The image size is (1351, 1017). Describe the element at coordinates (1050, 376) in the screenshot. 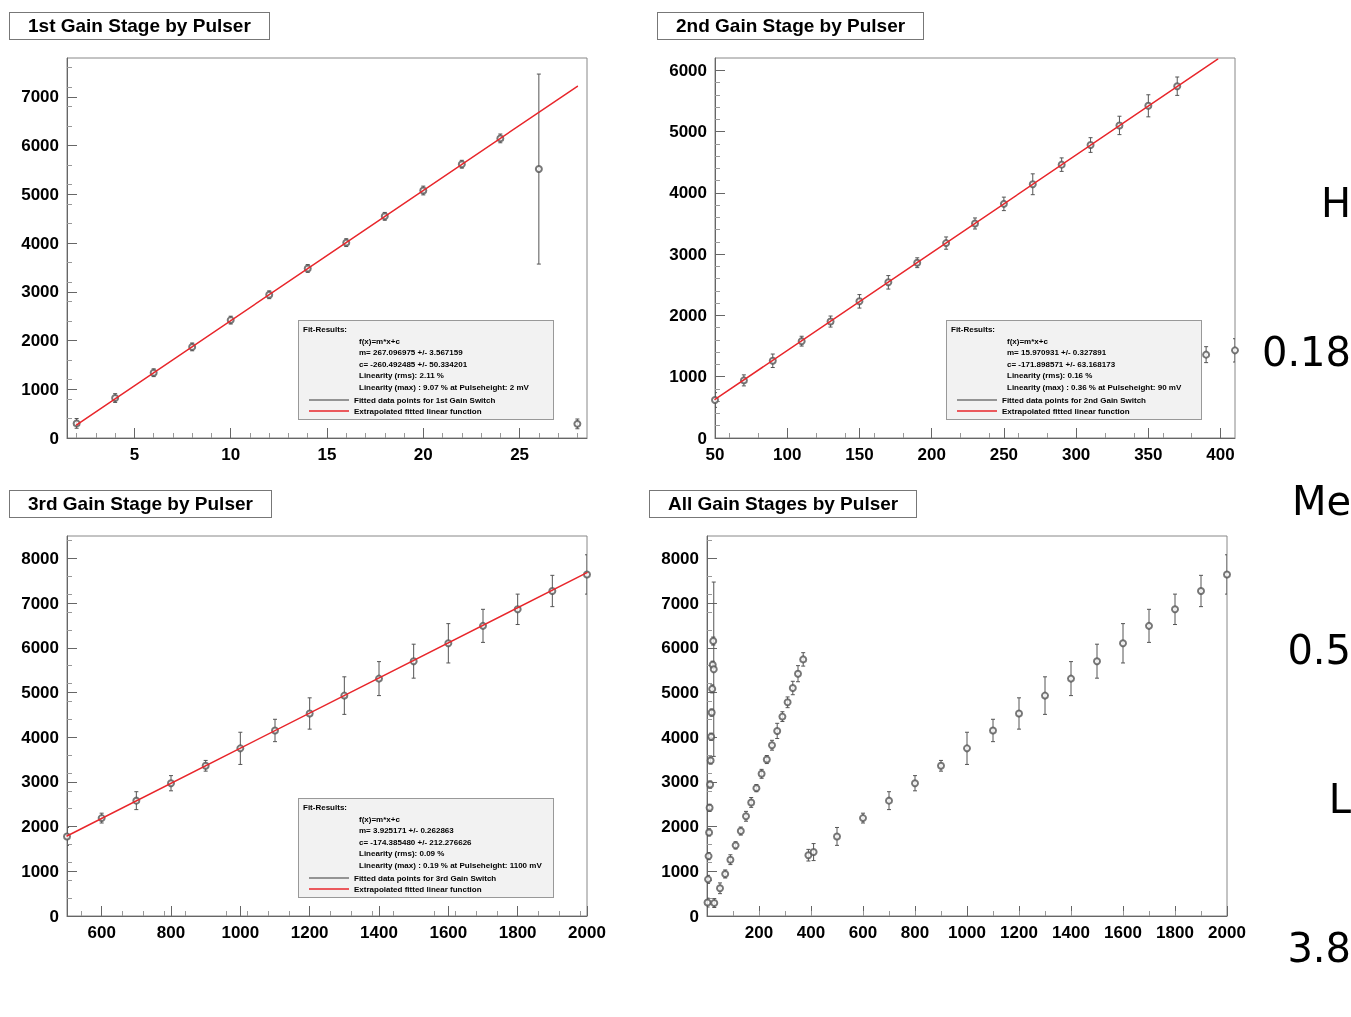

I see `annotation: Linearity (rms): 0.16 %` at that location.